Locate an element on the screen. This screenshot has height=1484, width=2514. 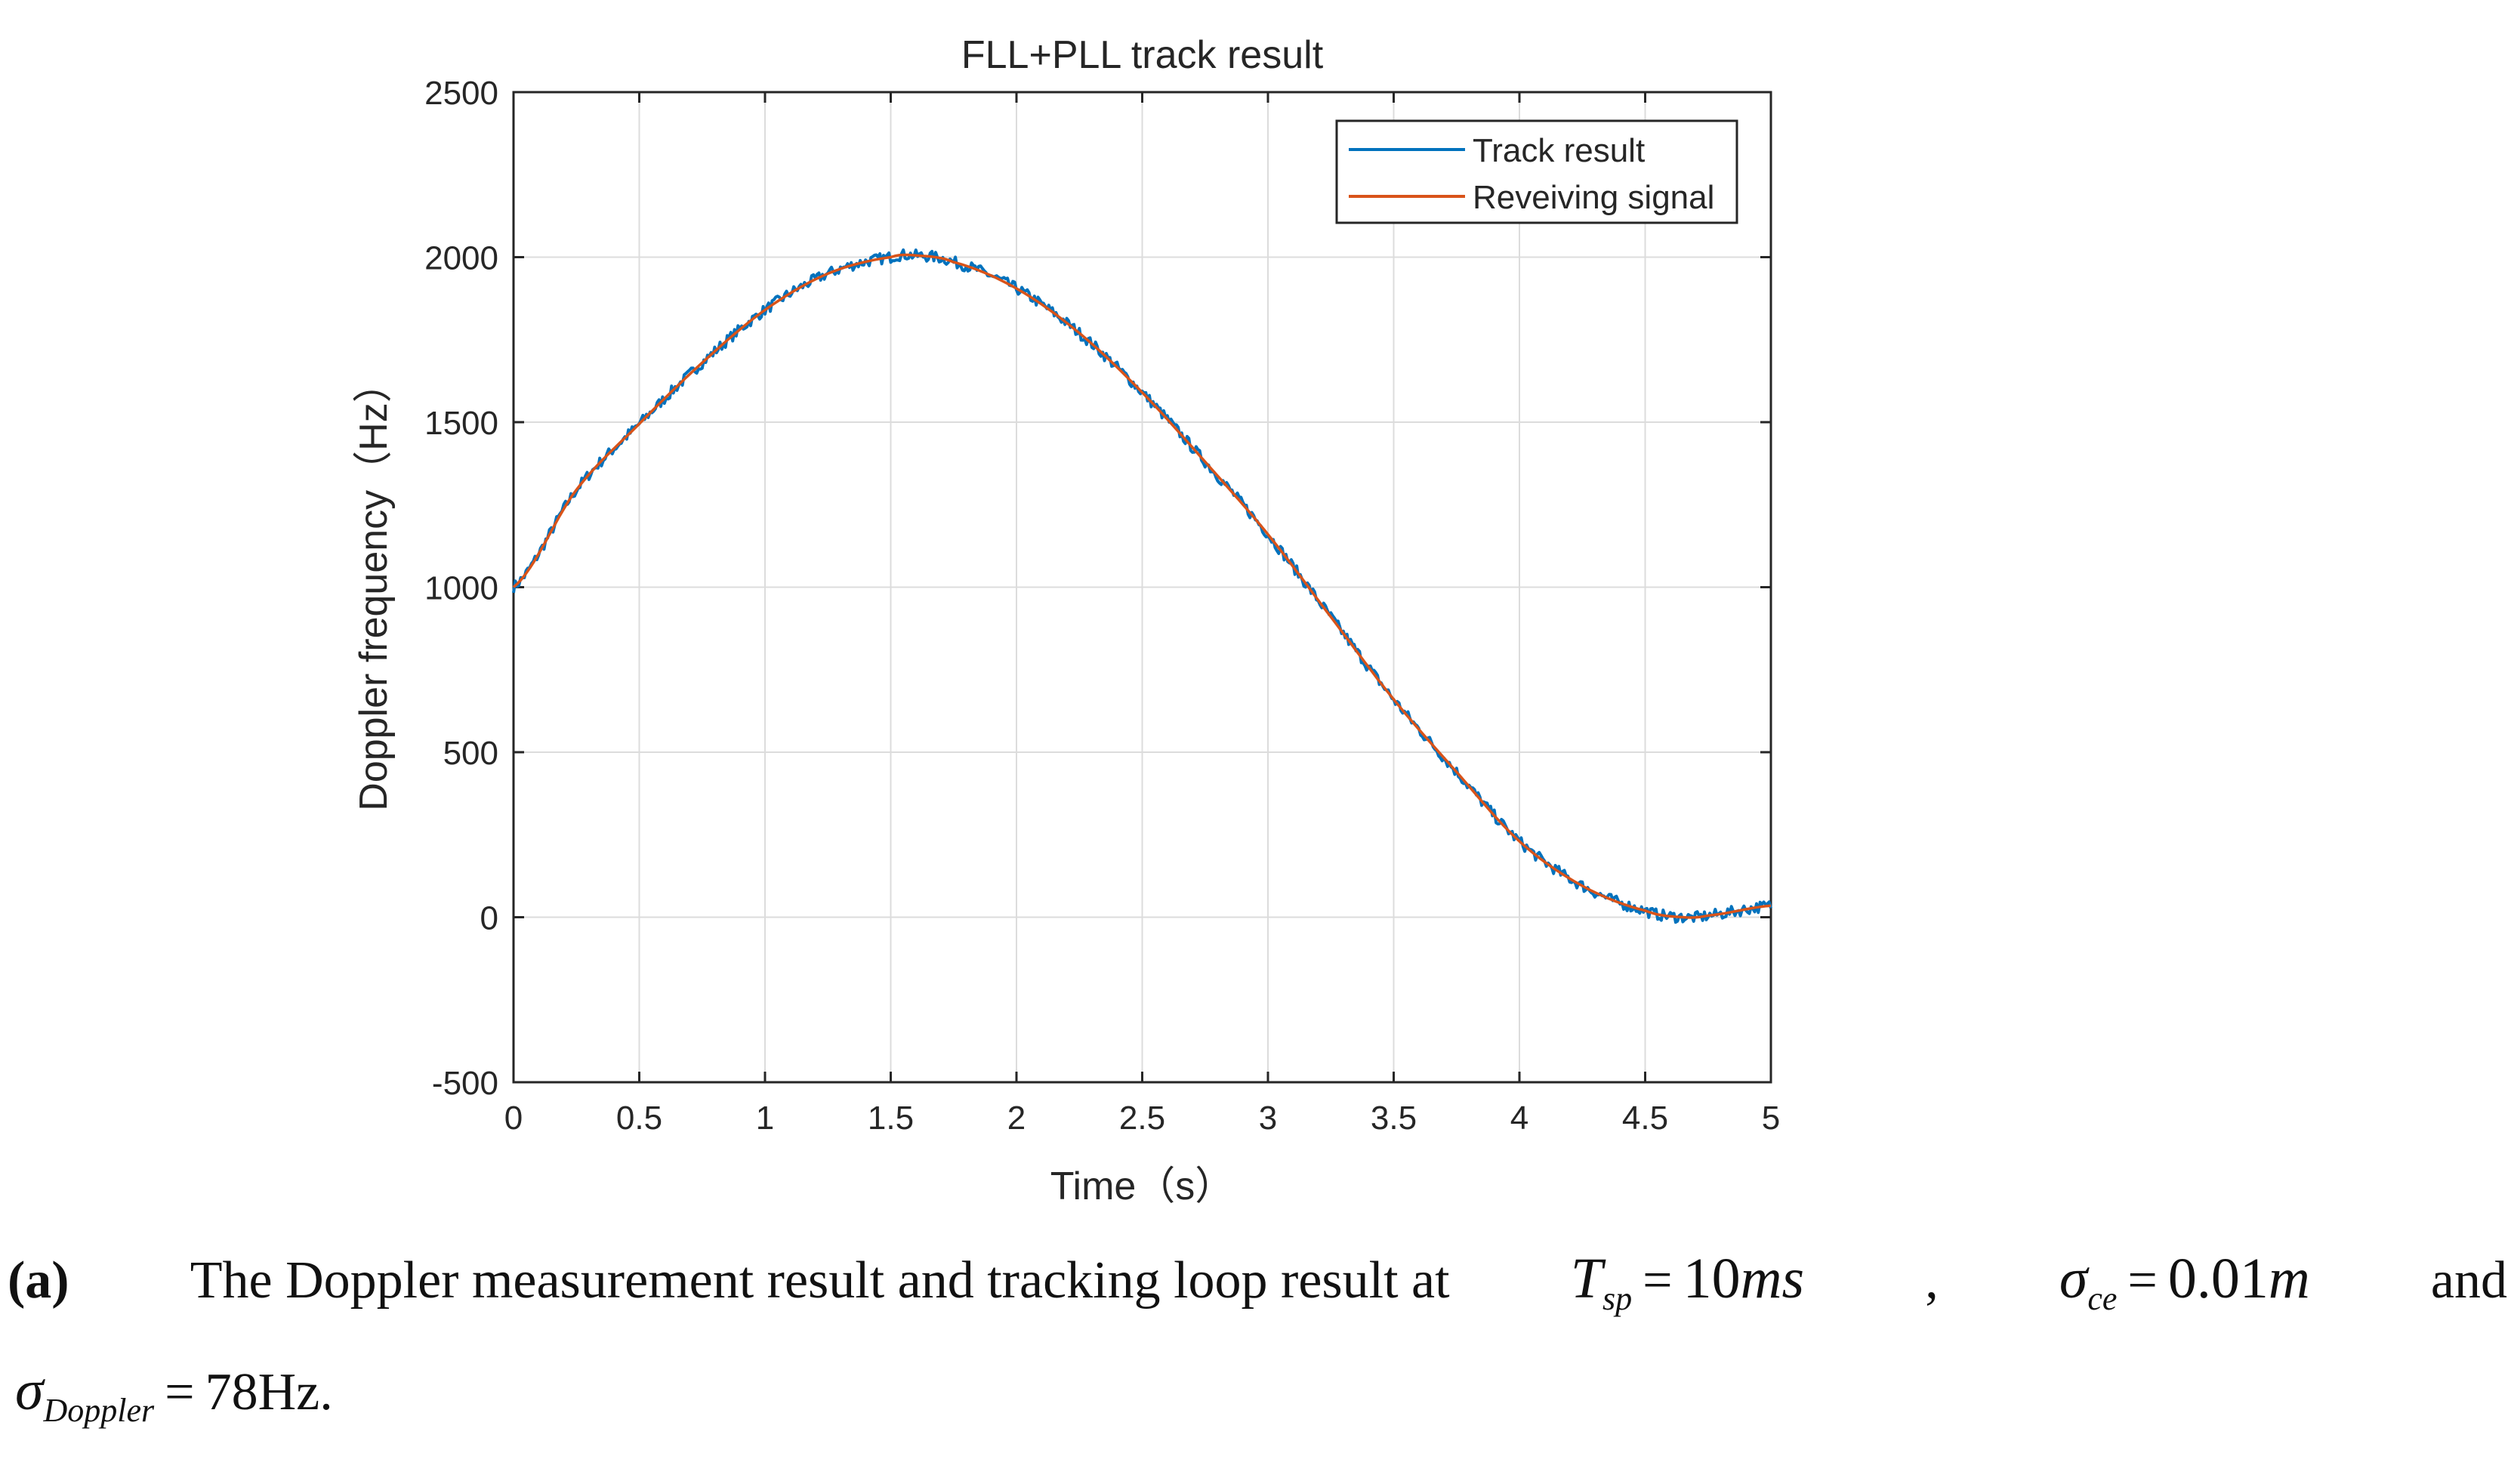
x-tick-label: 4.5 is located at coordinates (1645, 1118).